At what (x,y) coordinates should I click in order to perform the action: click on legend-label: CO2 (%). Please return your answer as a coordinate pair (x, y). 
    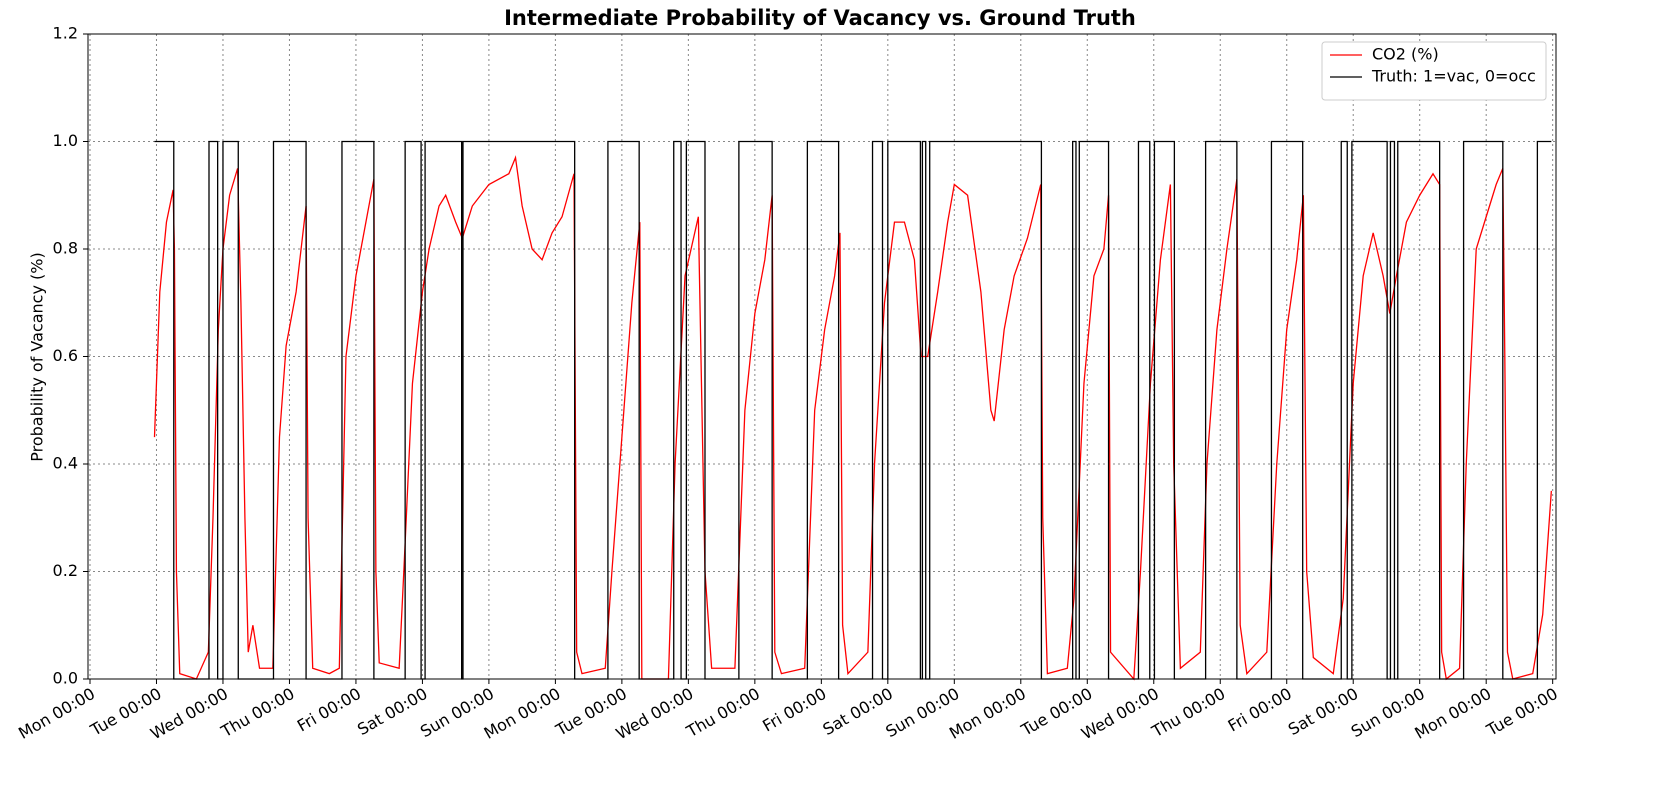
    Looking at the image, I should click on (1405, 54).